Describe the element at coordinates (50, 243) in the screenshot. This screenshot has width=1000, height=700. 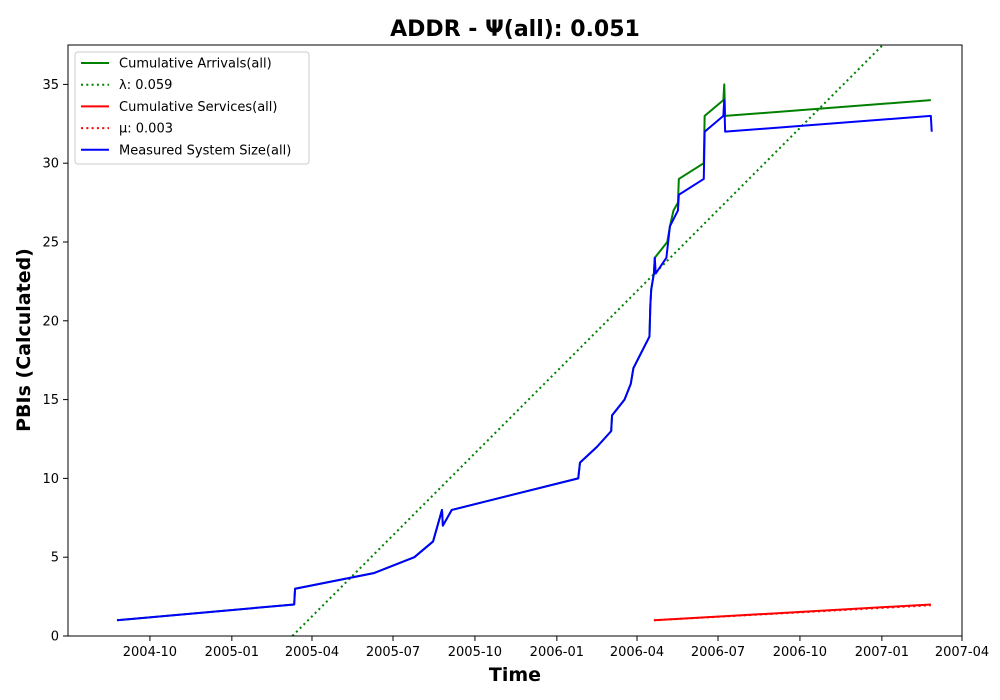
I see `y-tick-label: 25` at that location.